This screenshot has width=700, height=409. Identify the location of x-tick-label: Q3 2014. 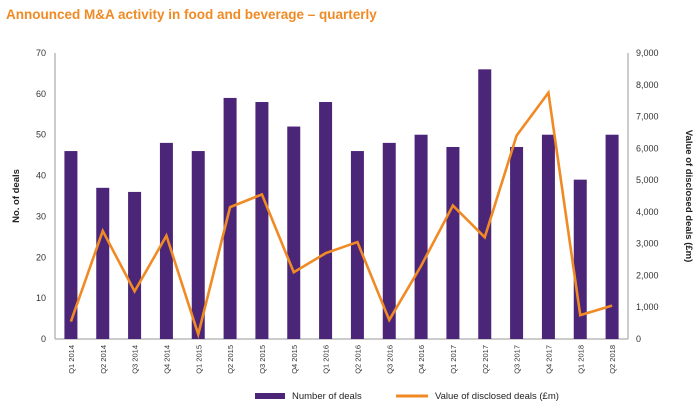
(135, 359).